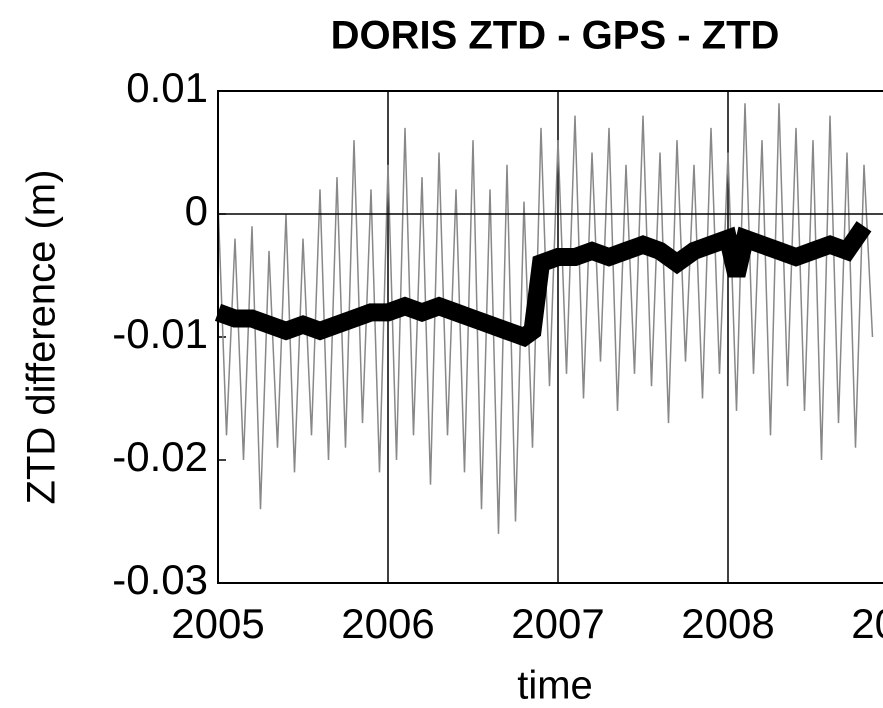 This screenshot has height=708, width=883. Describe the element at coordinates (42, 337) in the screenshot. I see `y-axis-label: ZTD difference (m)` at that location.